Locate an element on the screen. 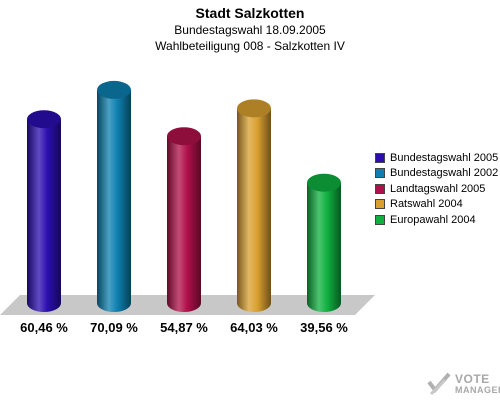 The image size is (500, 400). legend-item-5: Europawahl 2004 is located at coordinates (436, 220).